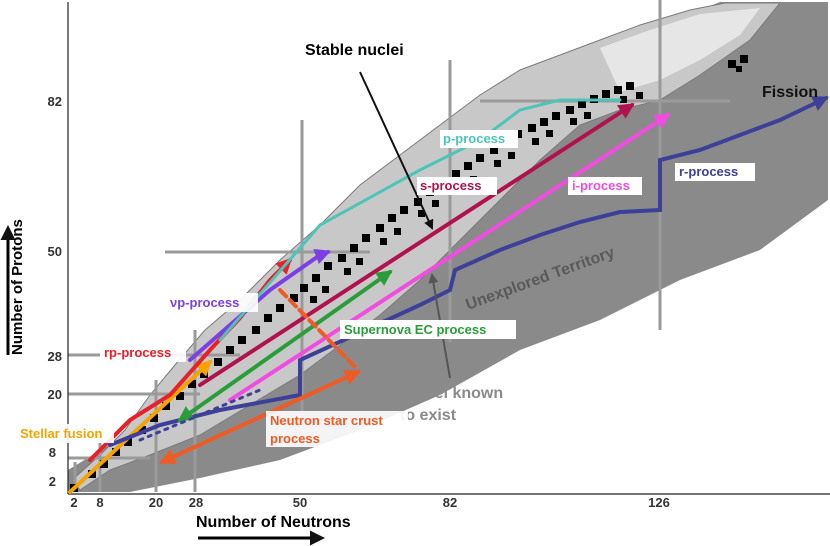 The height and width of the screenshot is (546, 830). I want to click on x-tick: 8, so click(99, 502).